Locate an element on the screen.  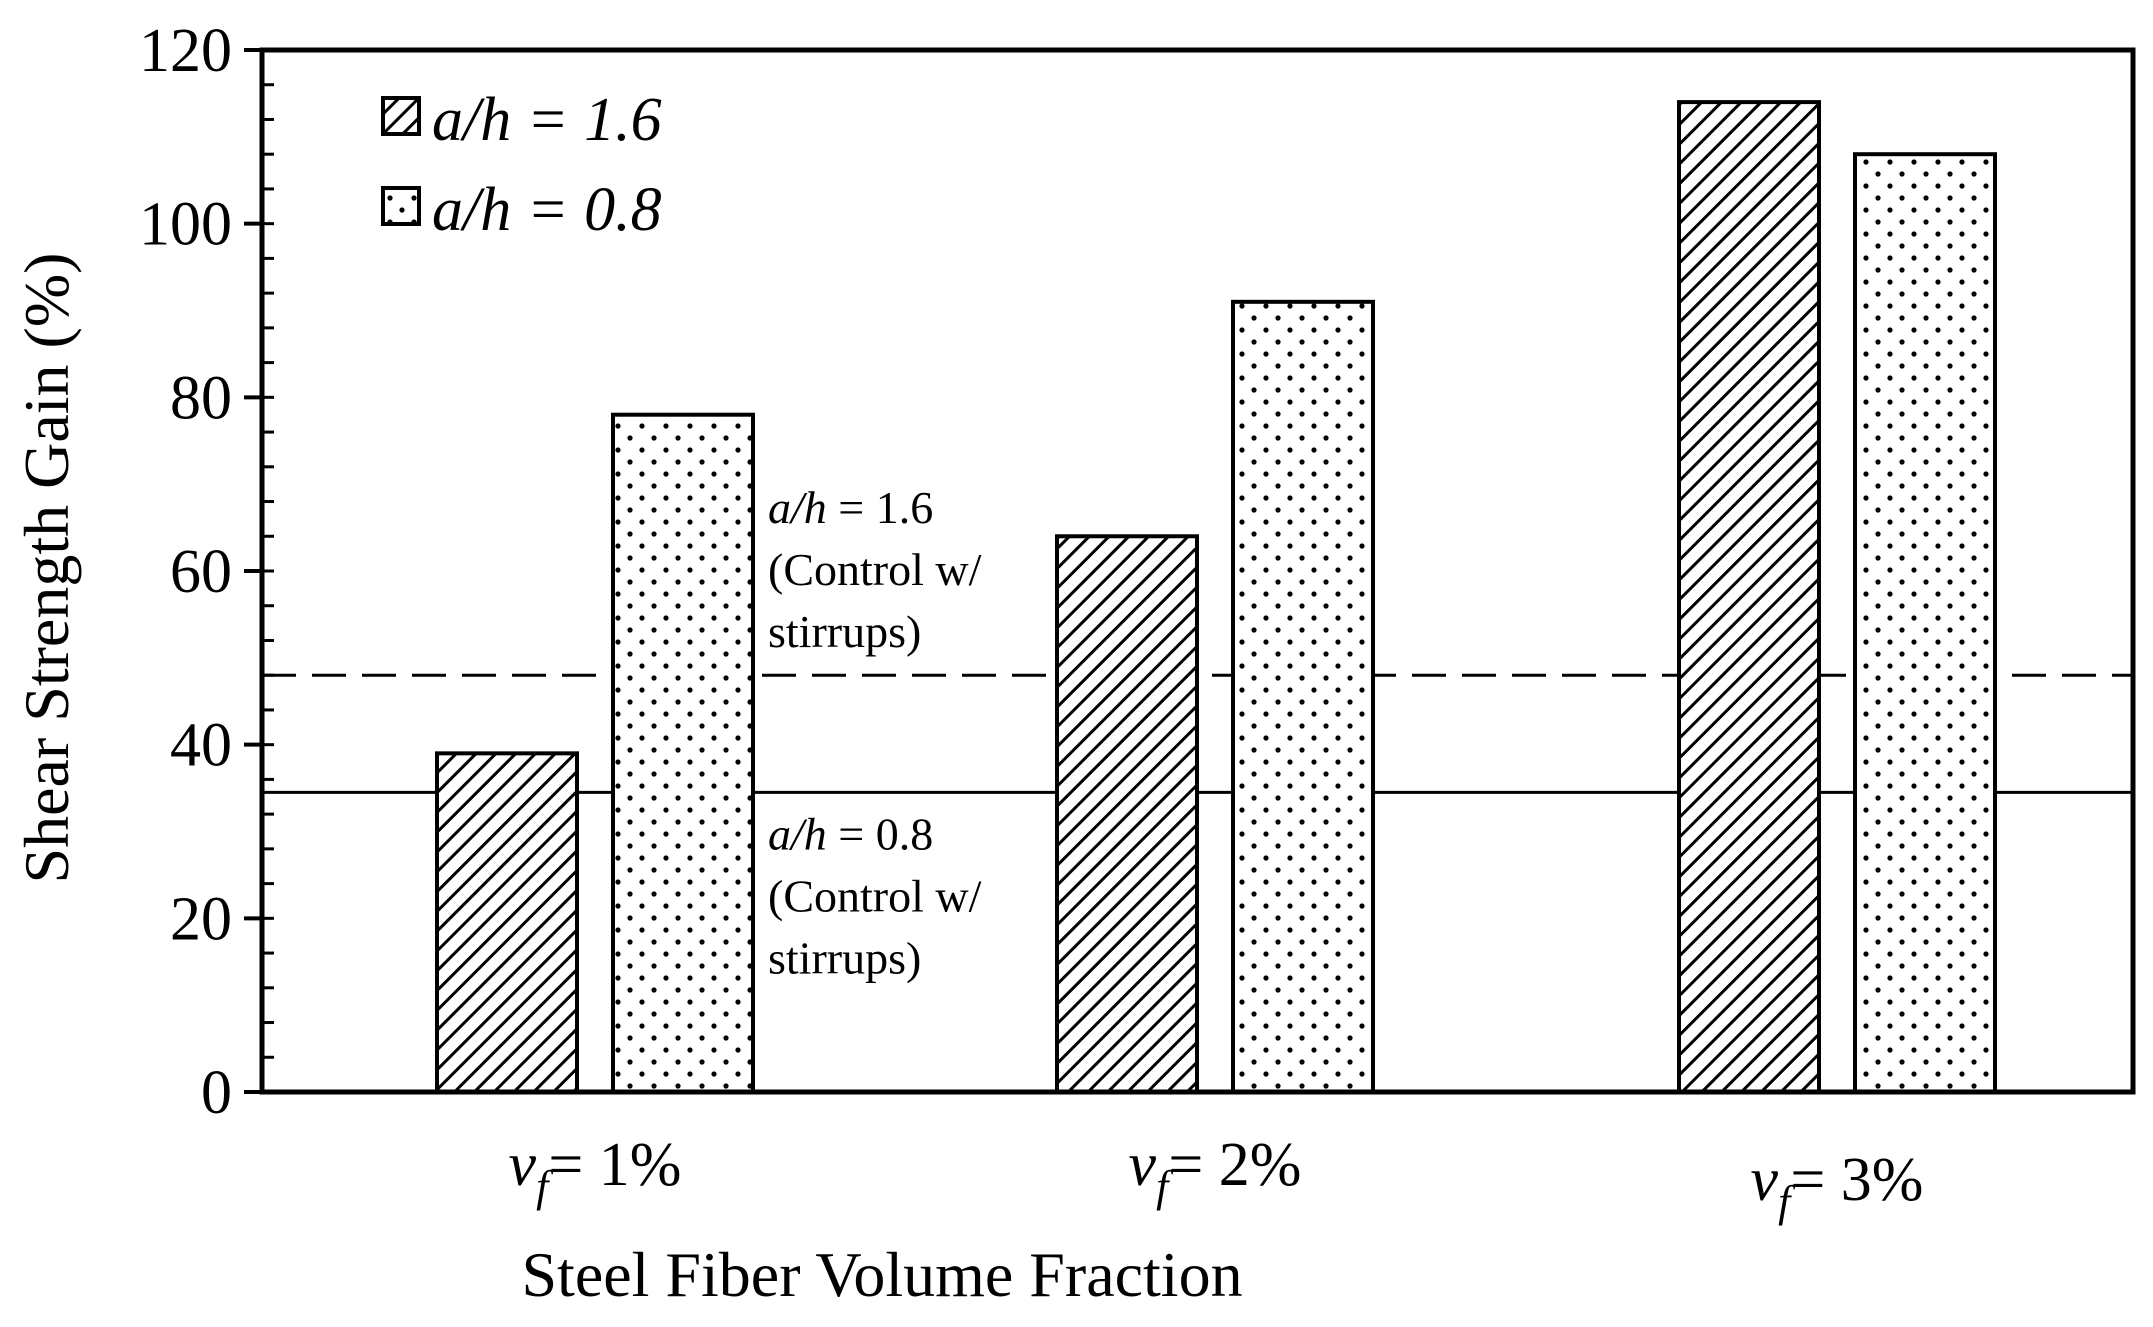
legend-label: a/h = 0.8 is located at coordinates (547, 210).